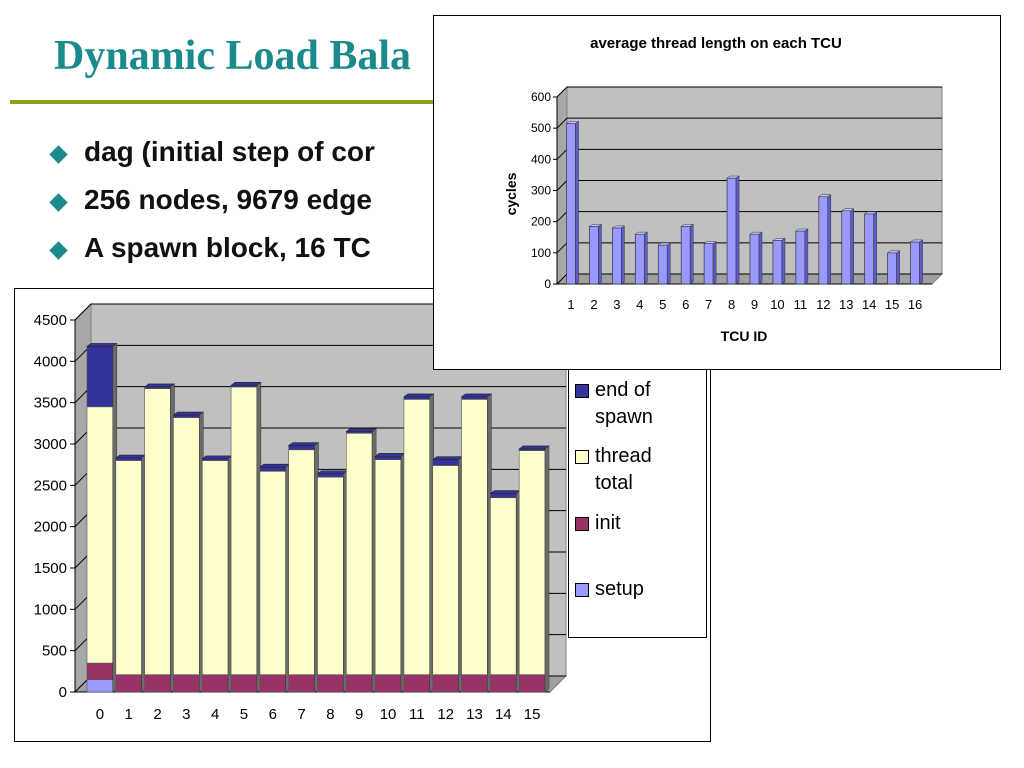 The height and width of the screenshot is (768, 1024). I want to click on legend-swatch, so click(582, 457).